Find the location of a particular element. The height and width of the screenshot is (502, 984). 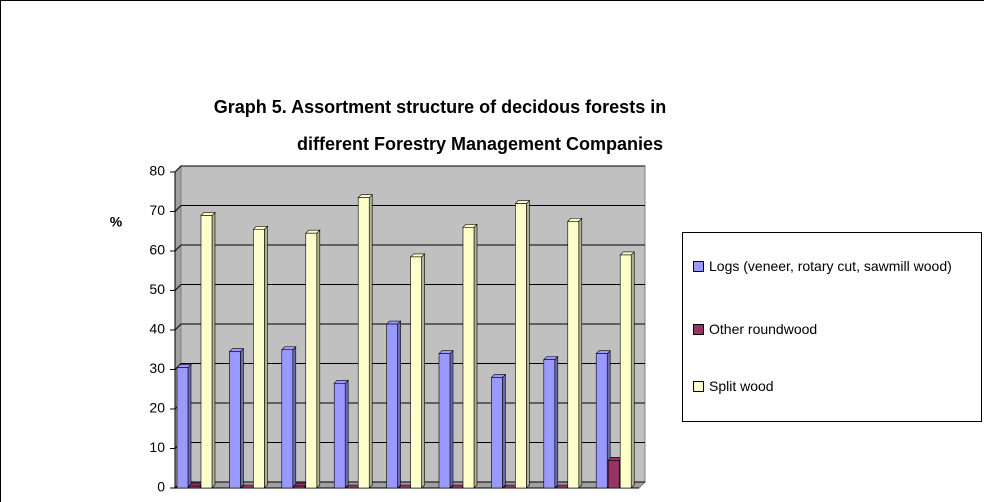

y-tick-label: 80 is located at coordinates (157, 171).